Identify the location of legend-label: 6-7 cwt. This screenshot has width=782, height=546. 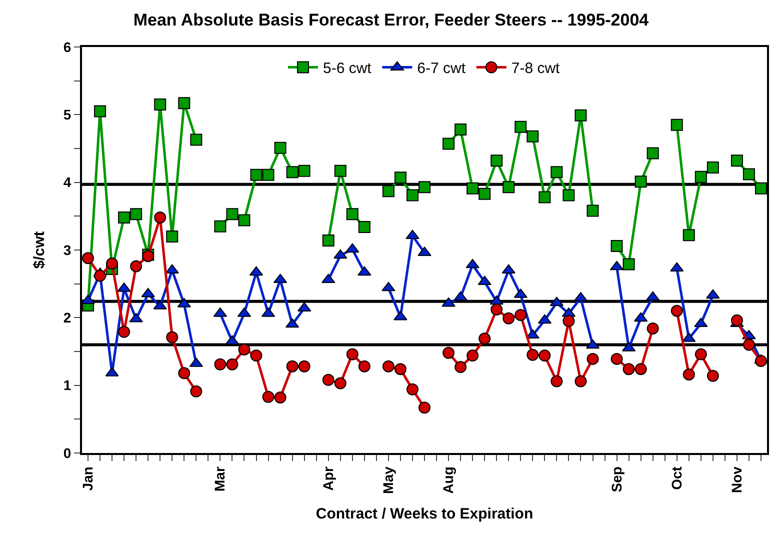
(441, 69).